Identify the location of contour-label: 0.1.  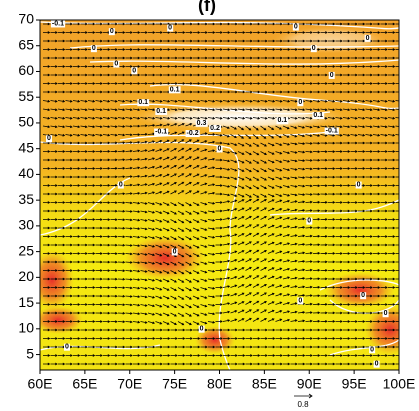
(318, 115).